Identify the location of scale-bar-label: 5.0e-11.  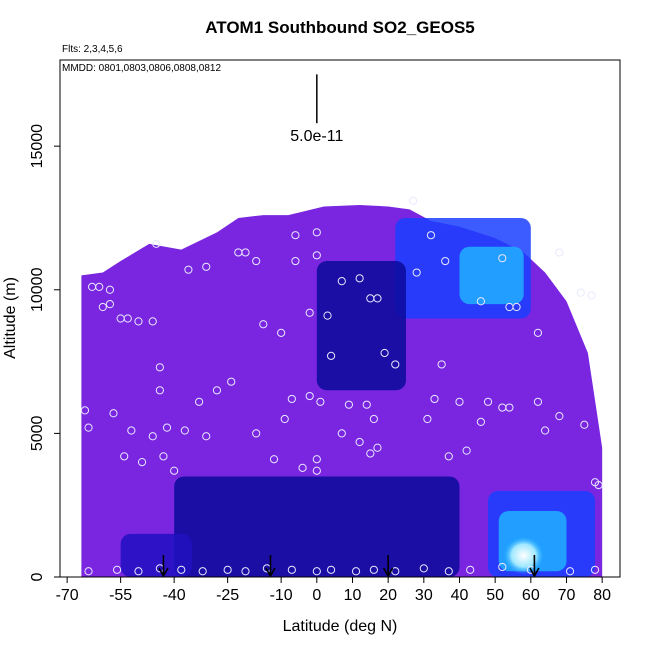
(316, 136).